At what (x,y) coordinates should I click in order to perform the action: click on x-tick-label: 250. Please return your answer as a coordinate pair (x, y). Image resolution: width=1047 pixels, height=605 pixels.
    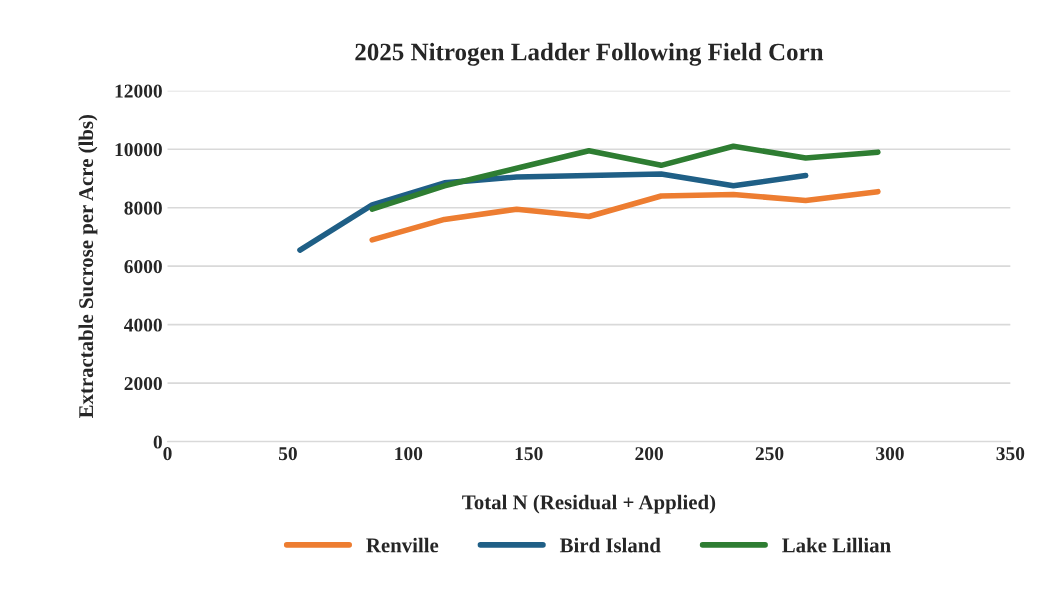
    Looking at the image, I should click on (769, 454).